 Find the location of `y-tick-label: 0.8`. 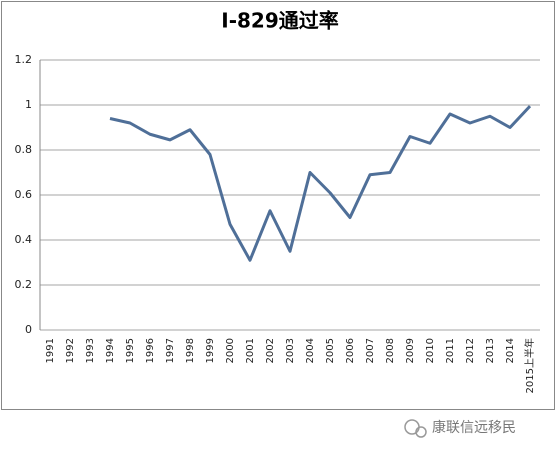

y-tick-label: 0.8 is located at coordinates (24, 149).